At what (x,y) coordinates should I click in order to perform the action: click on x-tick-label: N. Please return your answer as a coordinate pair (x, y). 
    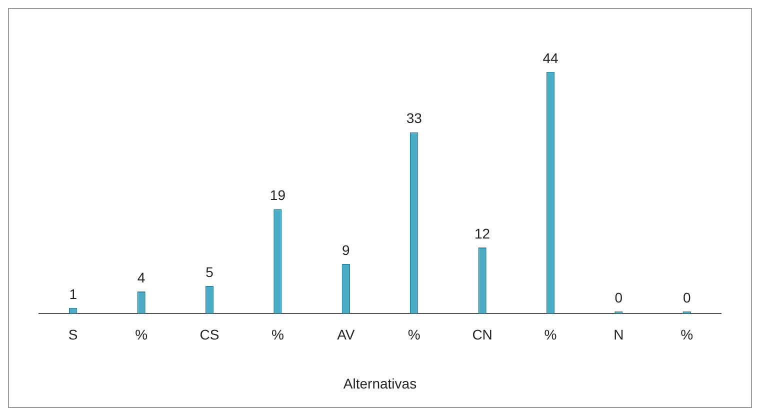
    Looking at the image, I should click on (619, 334).